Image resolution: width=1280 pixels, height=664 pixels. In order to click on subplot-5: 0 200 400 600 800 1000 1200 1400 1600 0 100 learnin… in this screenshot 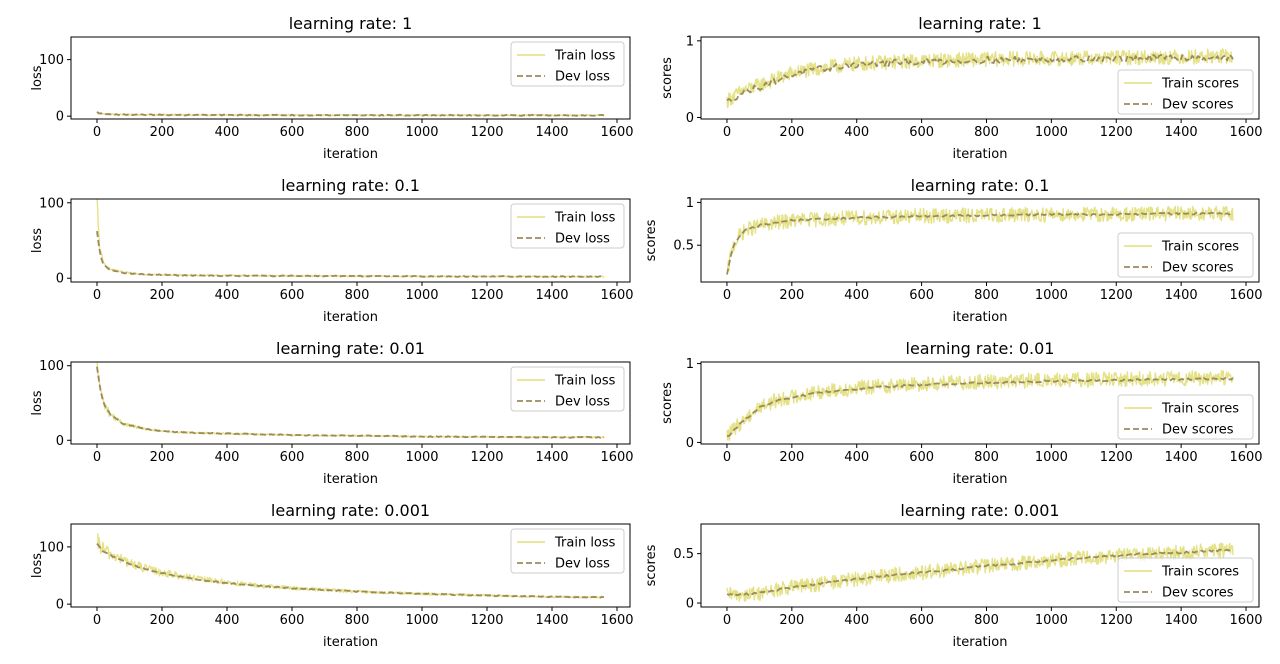, I will do `click(332, 413)`.